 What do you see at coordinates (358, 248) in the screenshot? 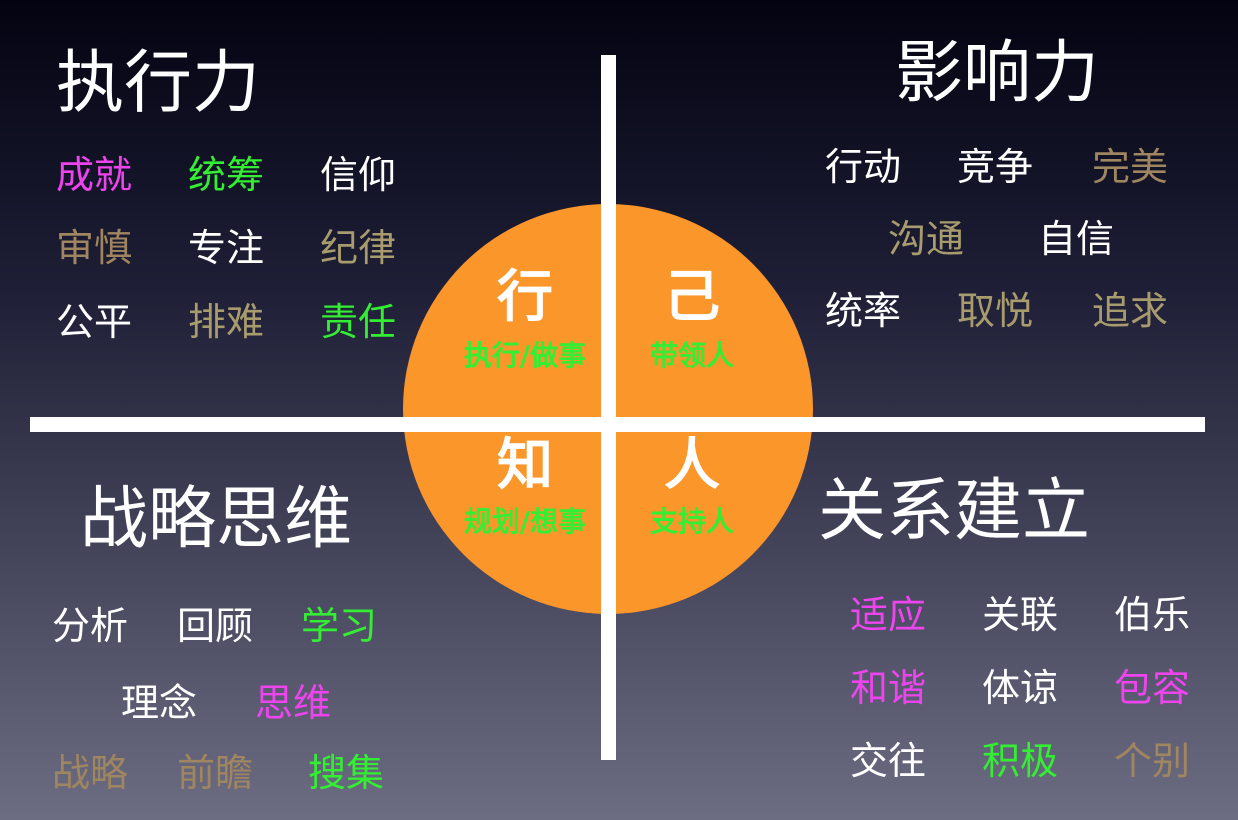
I see `word-discipline: 纪律` at bounding box center [358, 248].